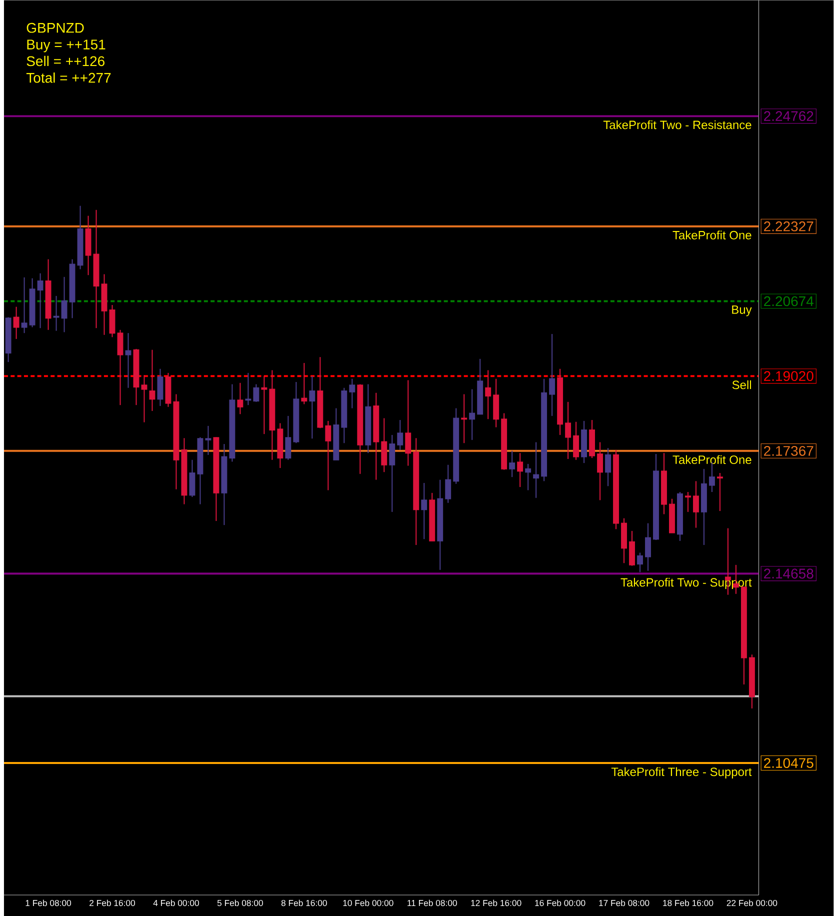 The width and height of the screenshot is (834, 916). I want to click on ref-line-label: TakeProfit Two - Resistance, so click(678, 125).